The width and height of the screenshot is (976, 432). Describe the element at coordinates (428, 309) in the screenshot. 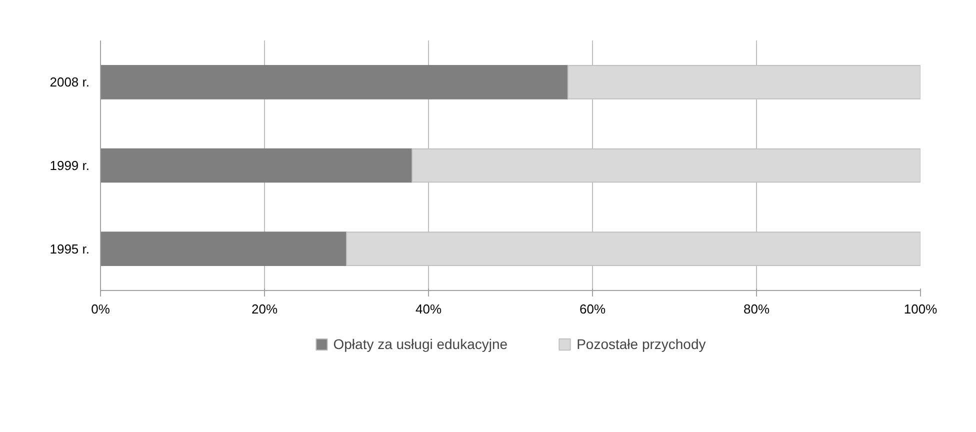

I see `x-tick-label: 40%` at that location.